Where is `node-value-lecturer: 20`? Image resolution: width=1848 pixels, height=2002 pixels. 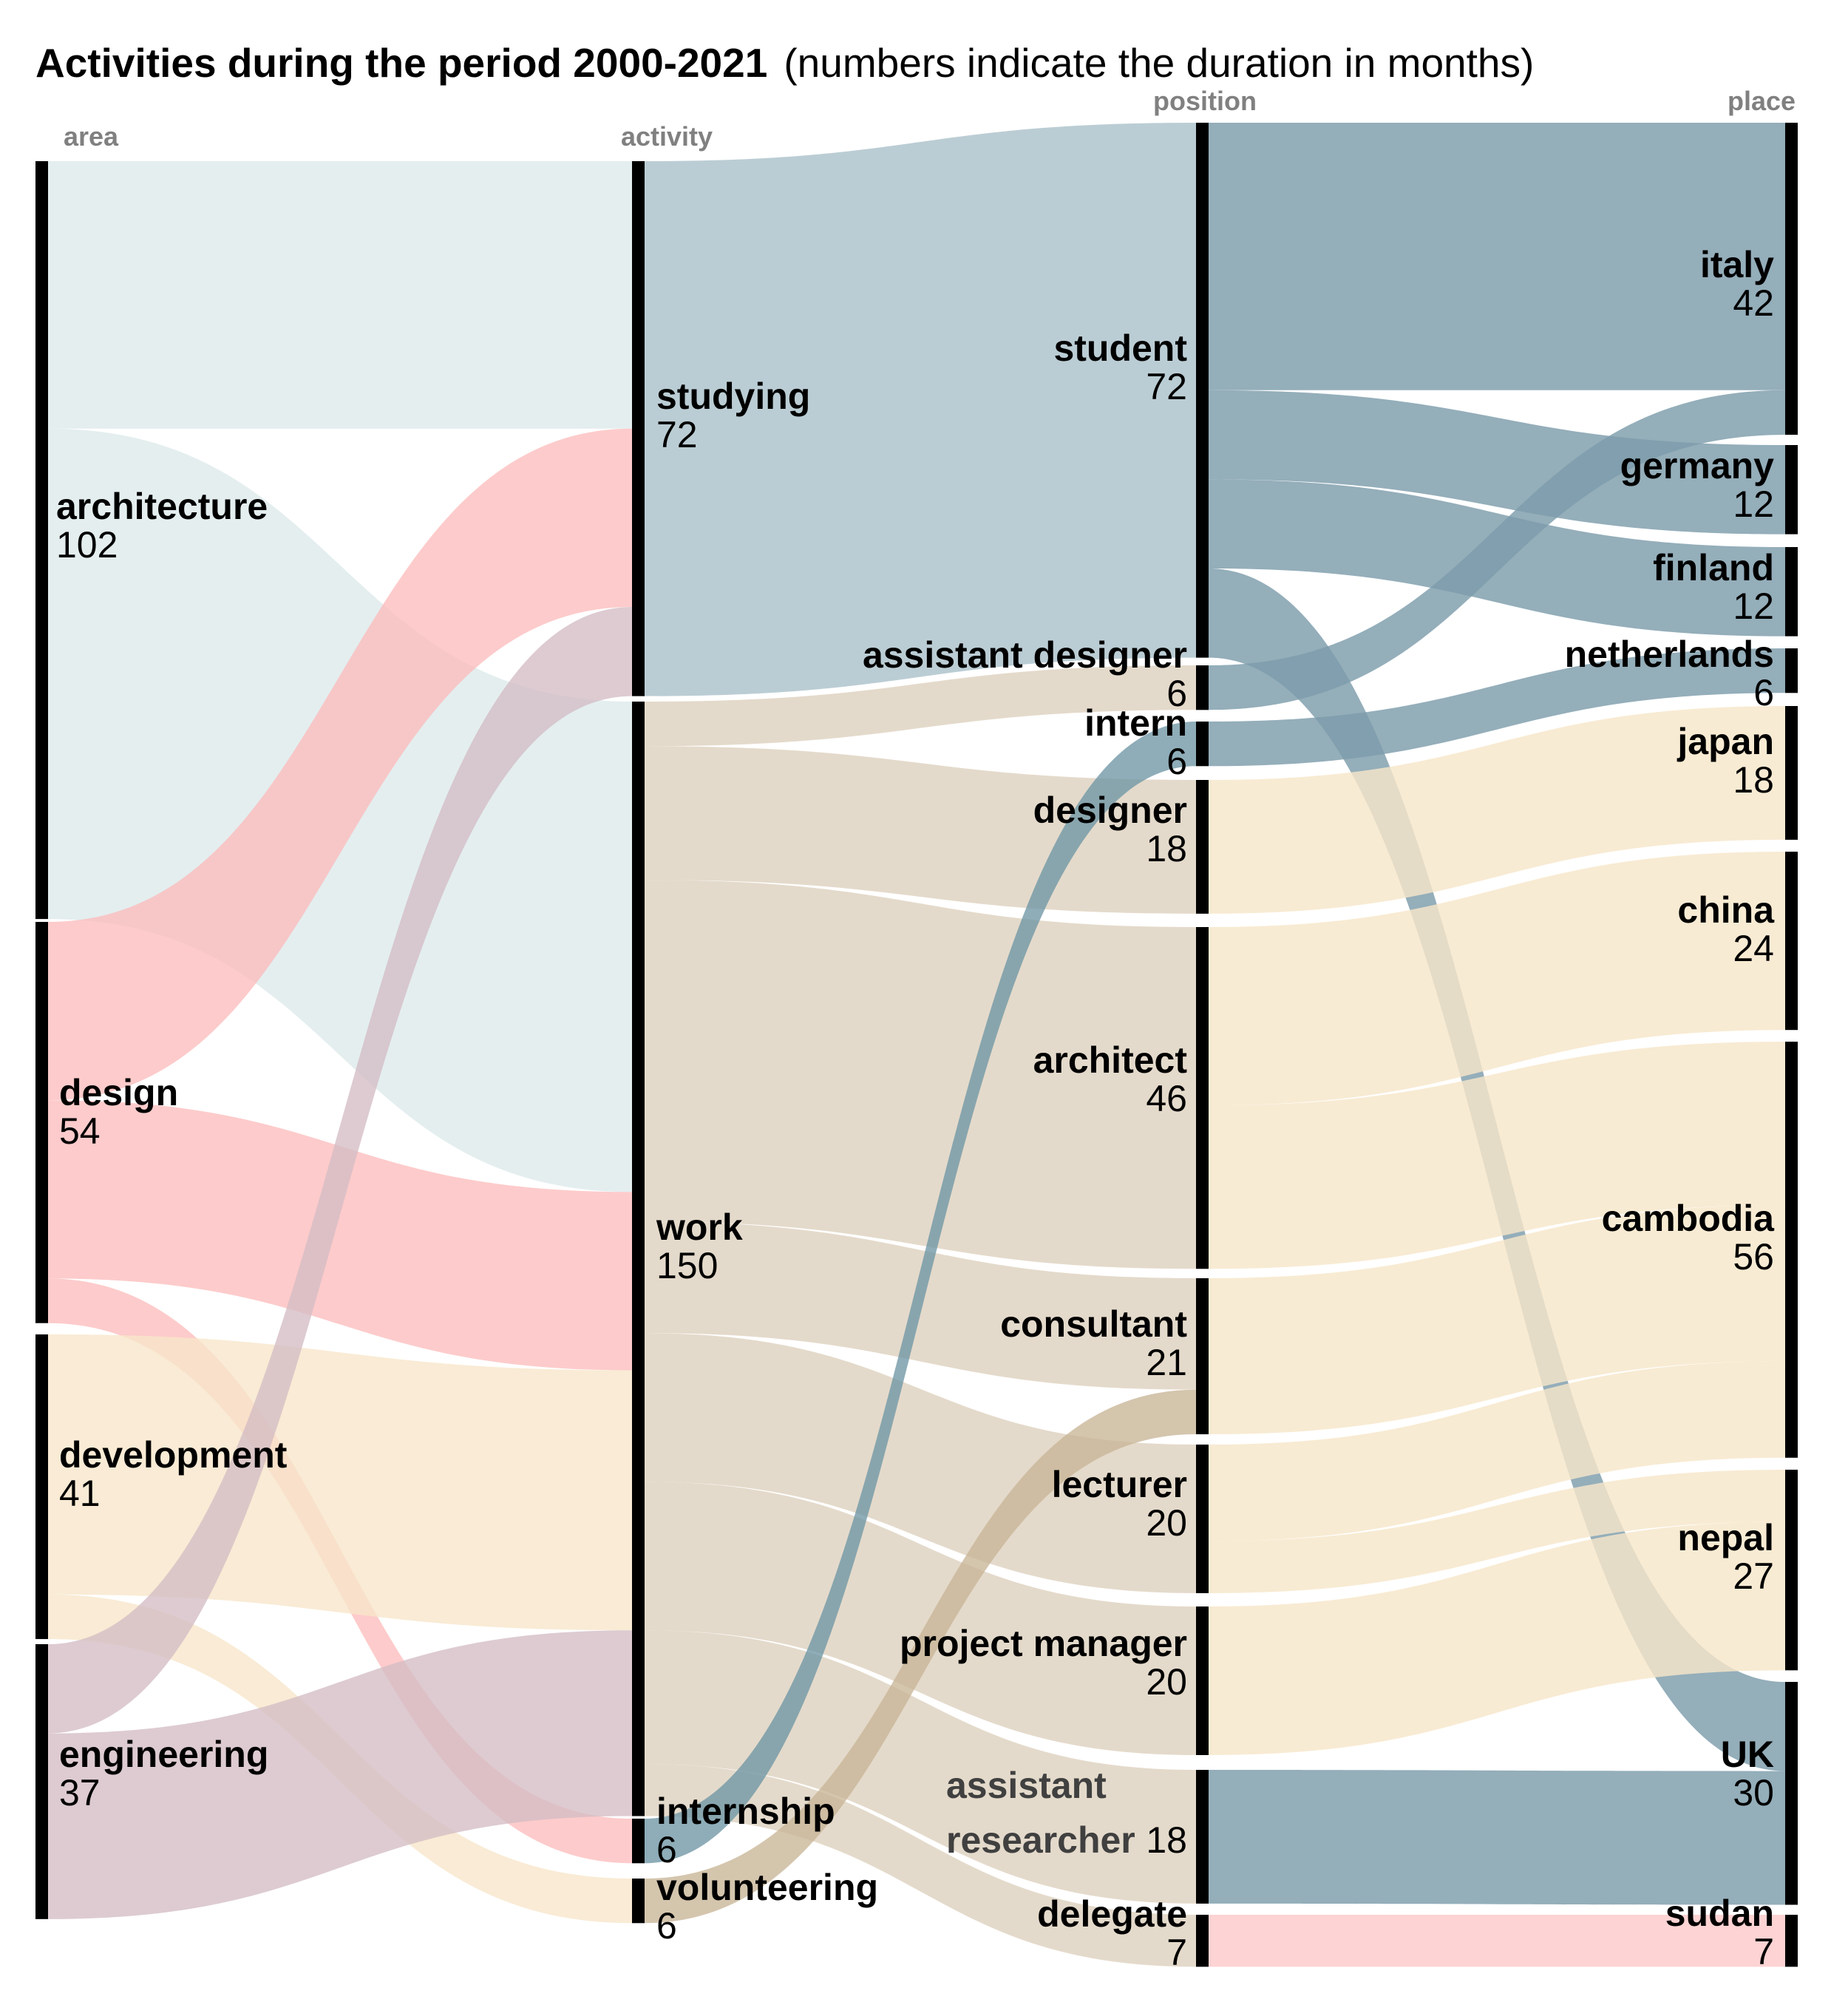 node-value-lecturer: 20 is located at coordinates (1166, 1523).